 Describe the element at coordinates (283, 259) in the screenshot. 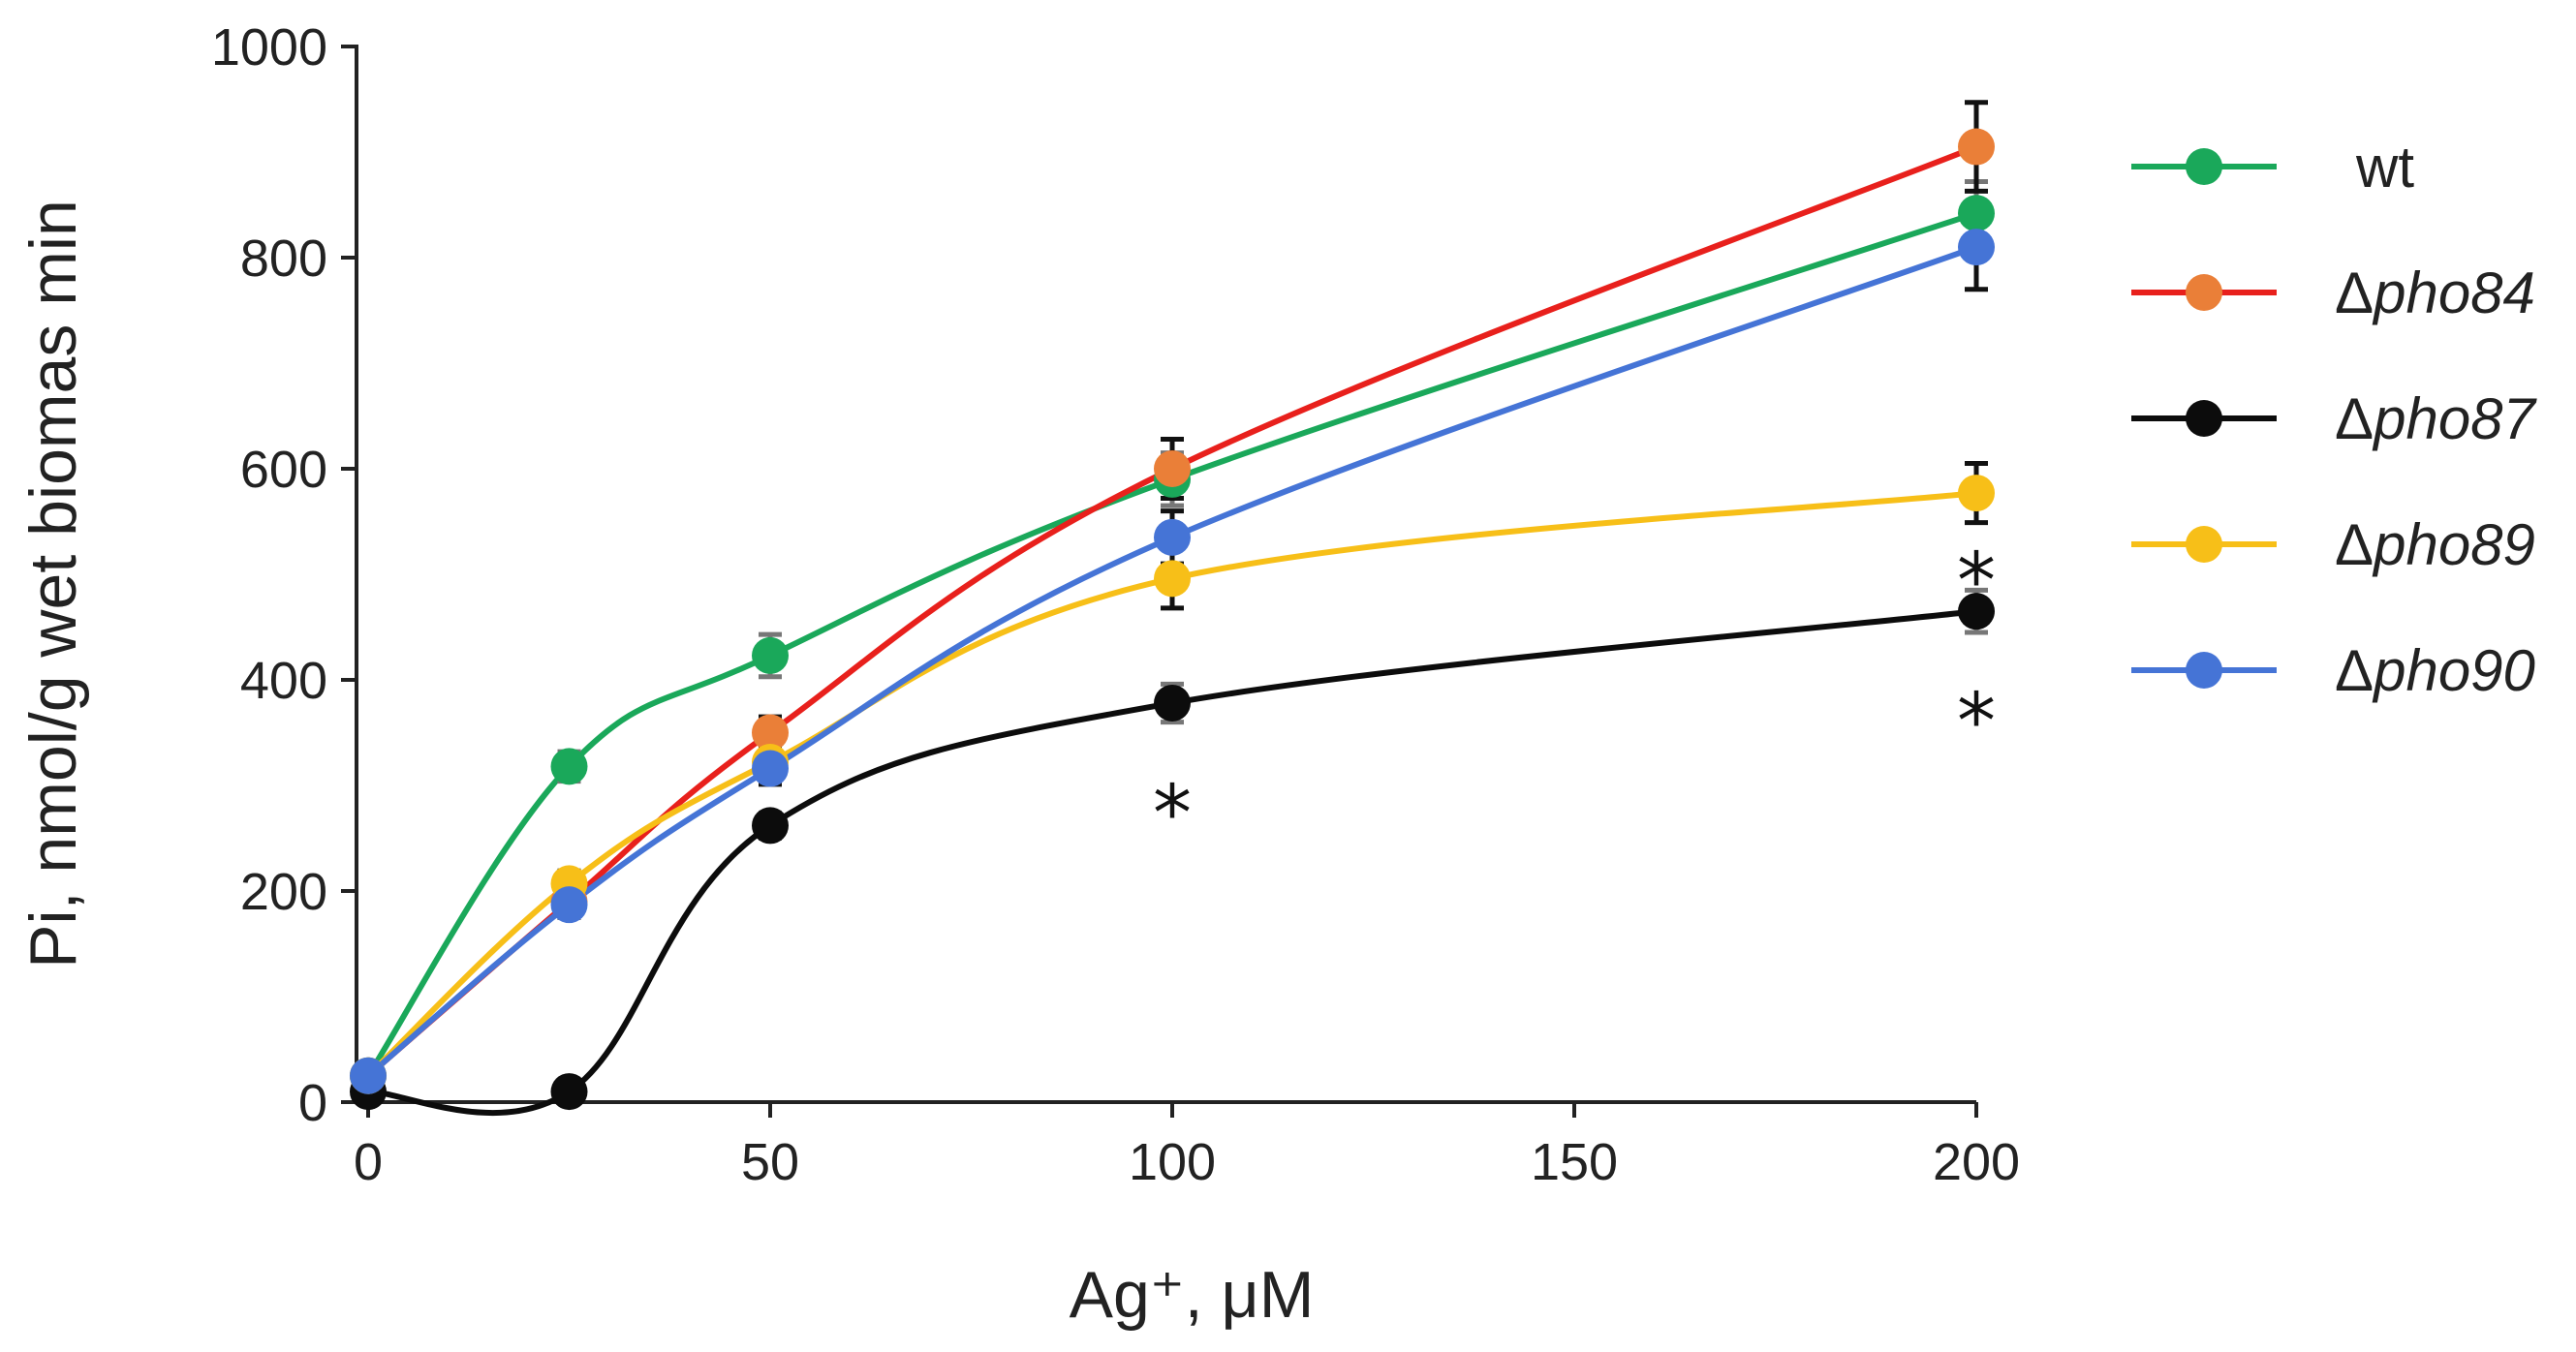

I see `y-tick-label: 800` at that location.